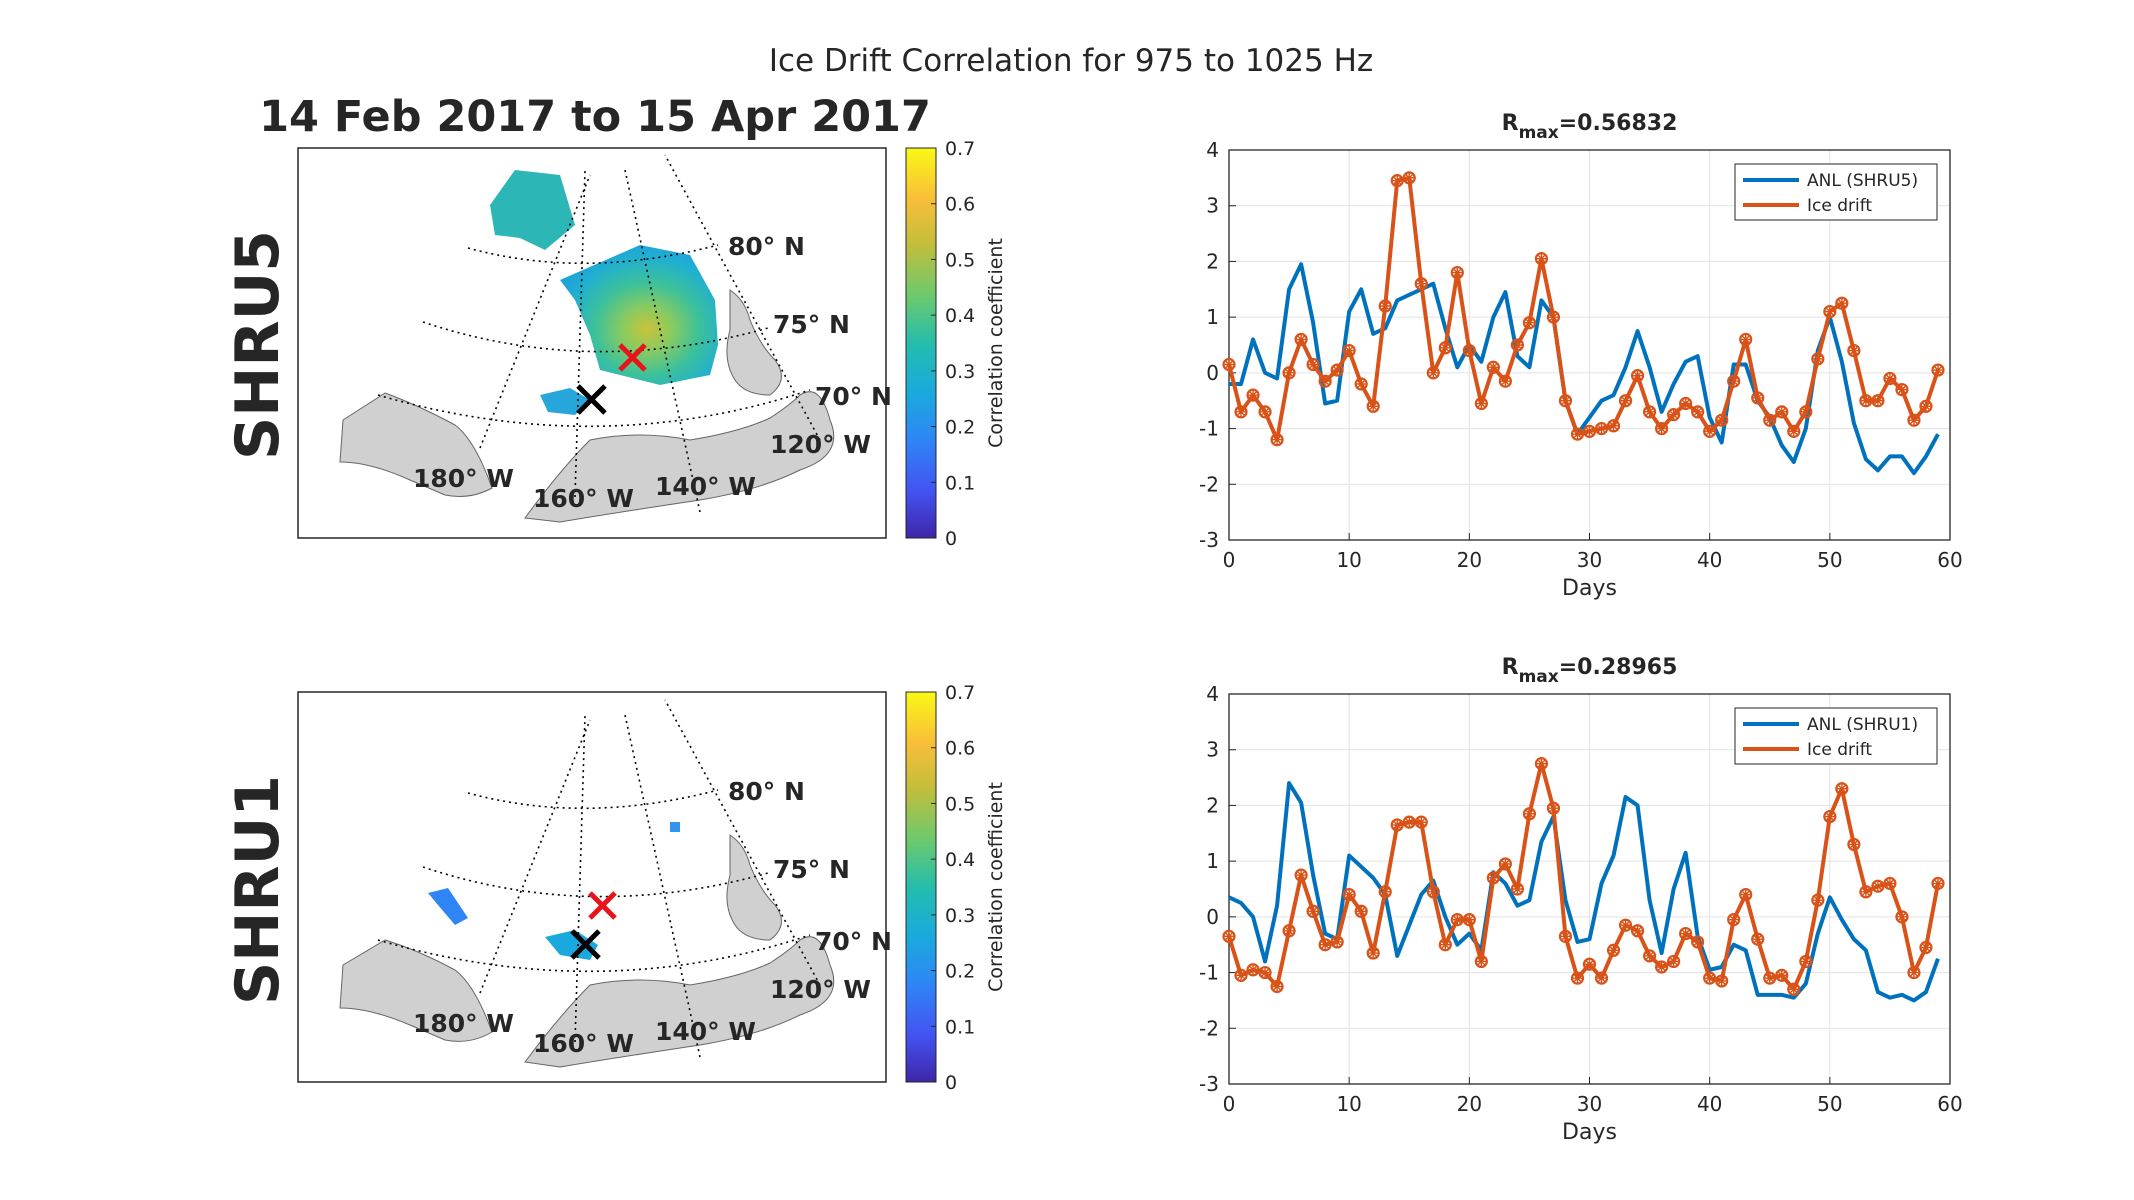 The width and height of the screenshot is (2134, 1200). I want to click on chart-title: Rmax=0.28965, so click(1590, 671).